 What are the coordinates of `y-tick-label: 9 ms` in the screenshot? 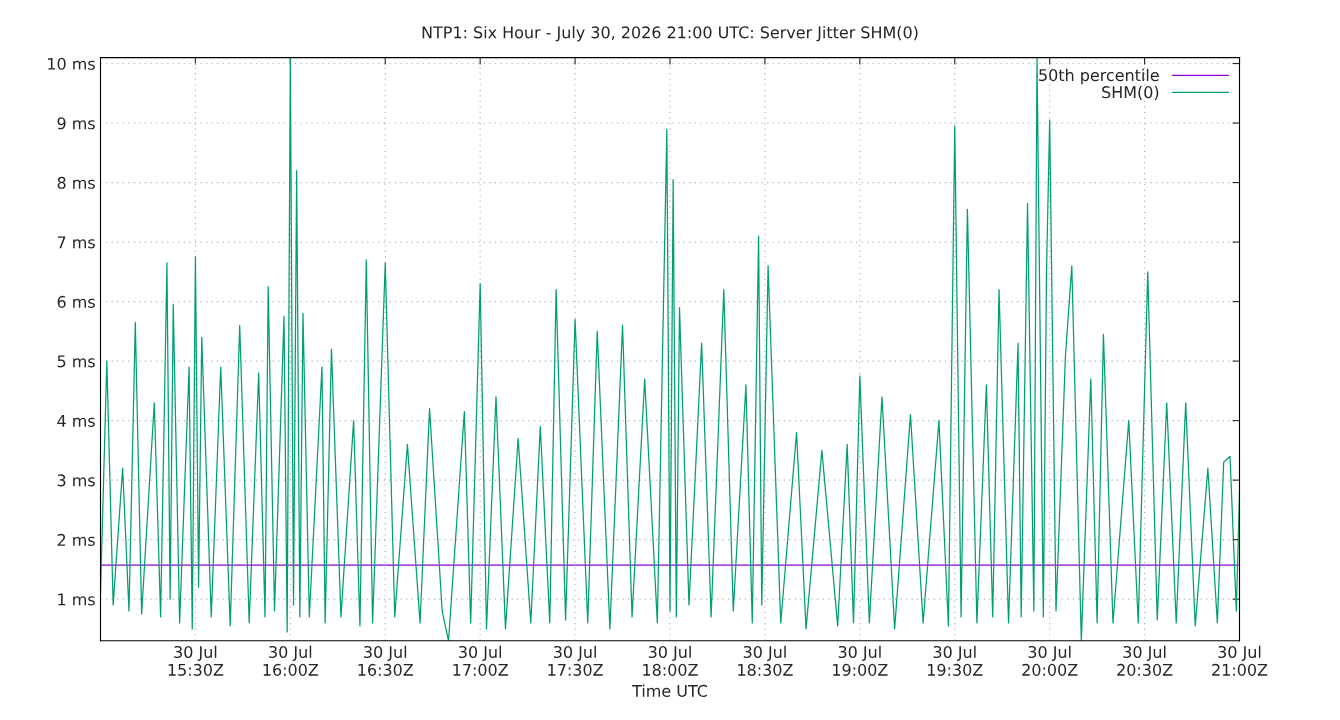 It's located at (76, 123).